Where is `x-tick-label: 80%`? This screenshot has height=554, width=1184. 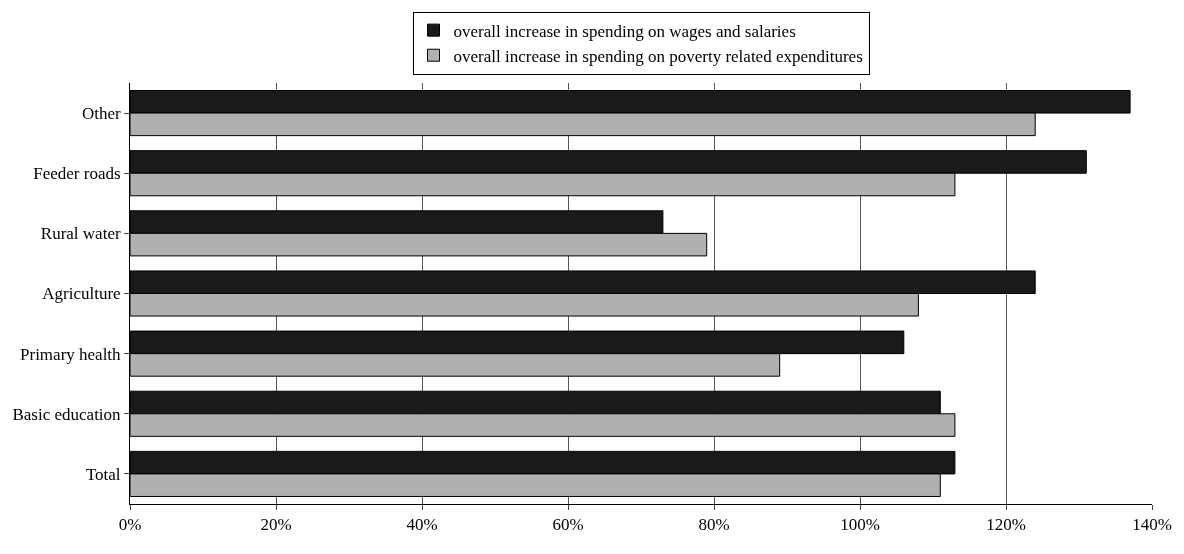
x-tick-label: 80% is located at coordinates (714, 525).